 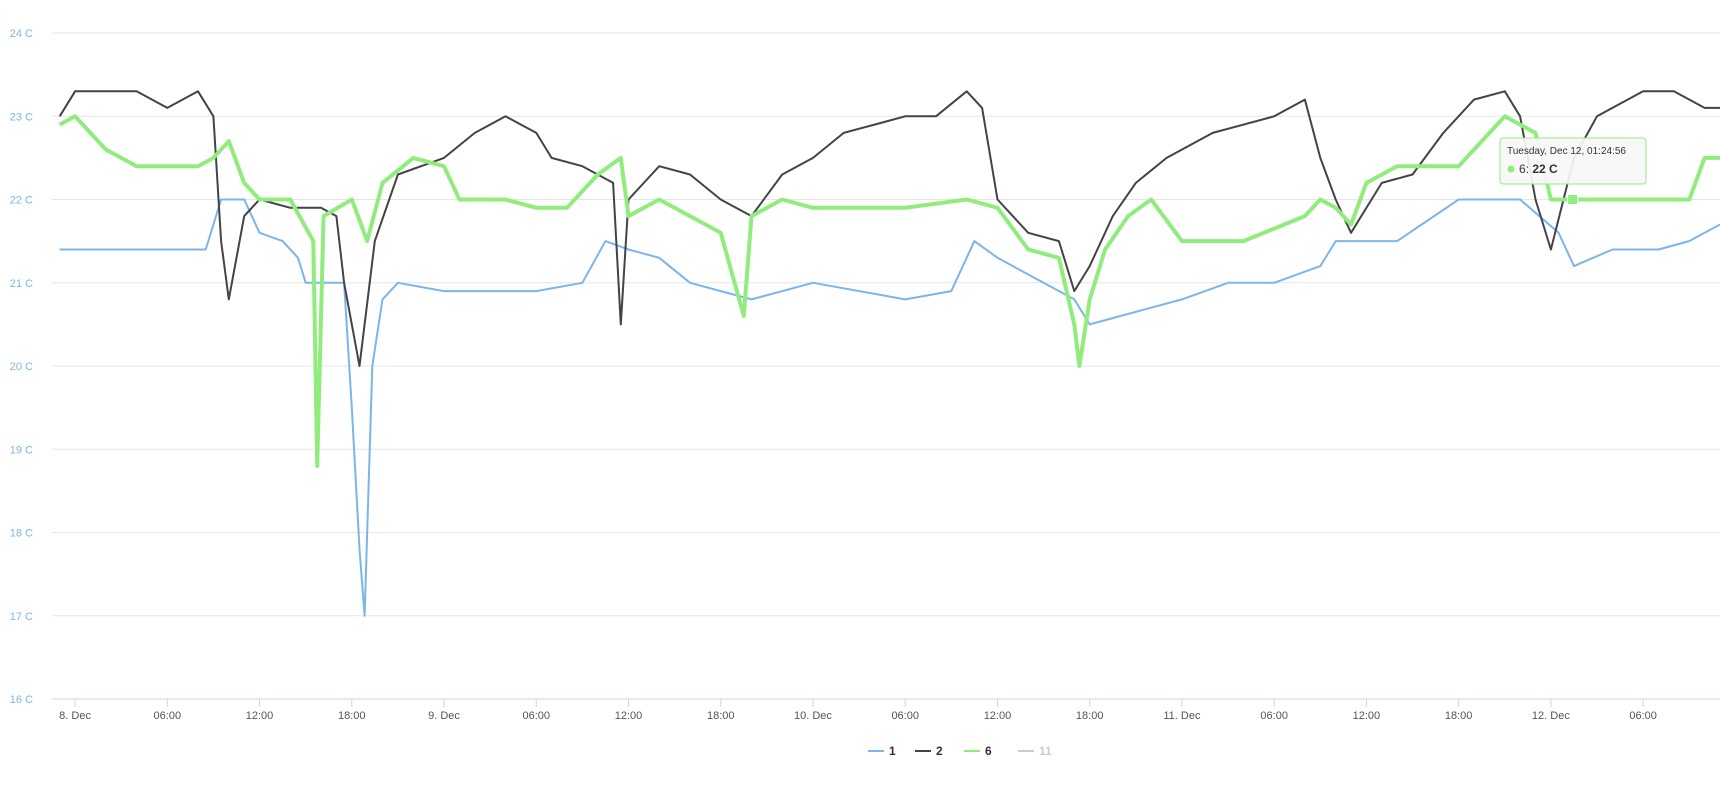 I want to click on y-tick-label: 18 C, so click(x=21, y=534).